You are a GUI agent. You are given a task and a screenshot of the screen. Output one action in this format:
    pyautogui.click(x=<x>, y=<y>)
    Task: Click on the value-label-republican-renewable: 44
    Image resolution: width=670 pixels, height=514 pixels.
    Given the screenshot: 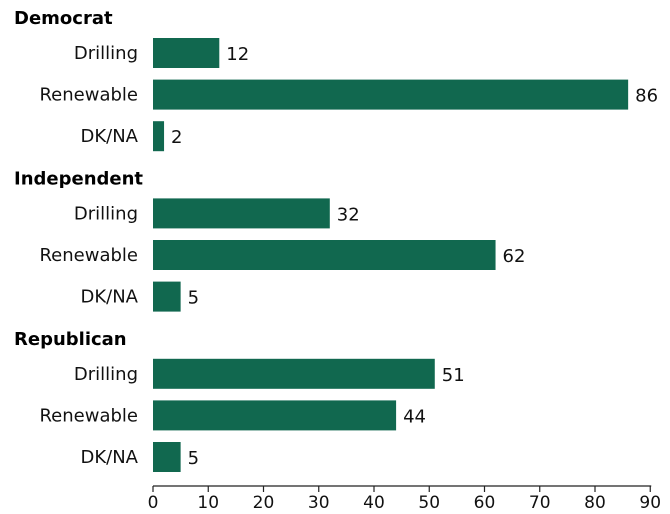 What is the action you would take?
    pyautogui.click(x=414, y=416)
    